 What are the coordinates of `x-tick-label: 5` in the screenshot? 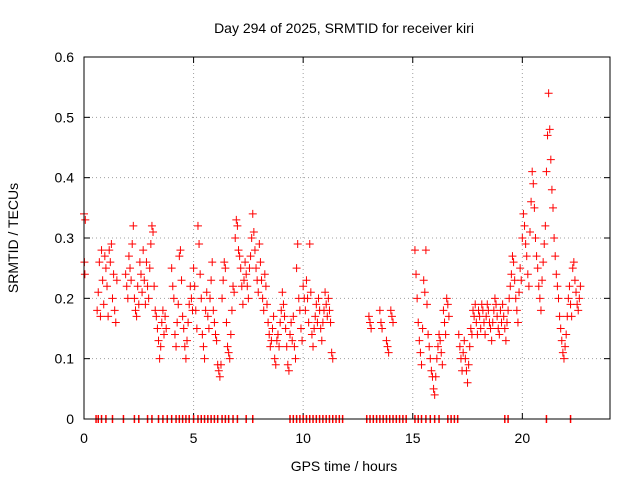 It's located at (194, 438).